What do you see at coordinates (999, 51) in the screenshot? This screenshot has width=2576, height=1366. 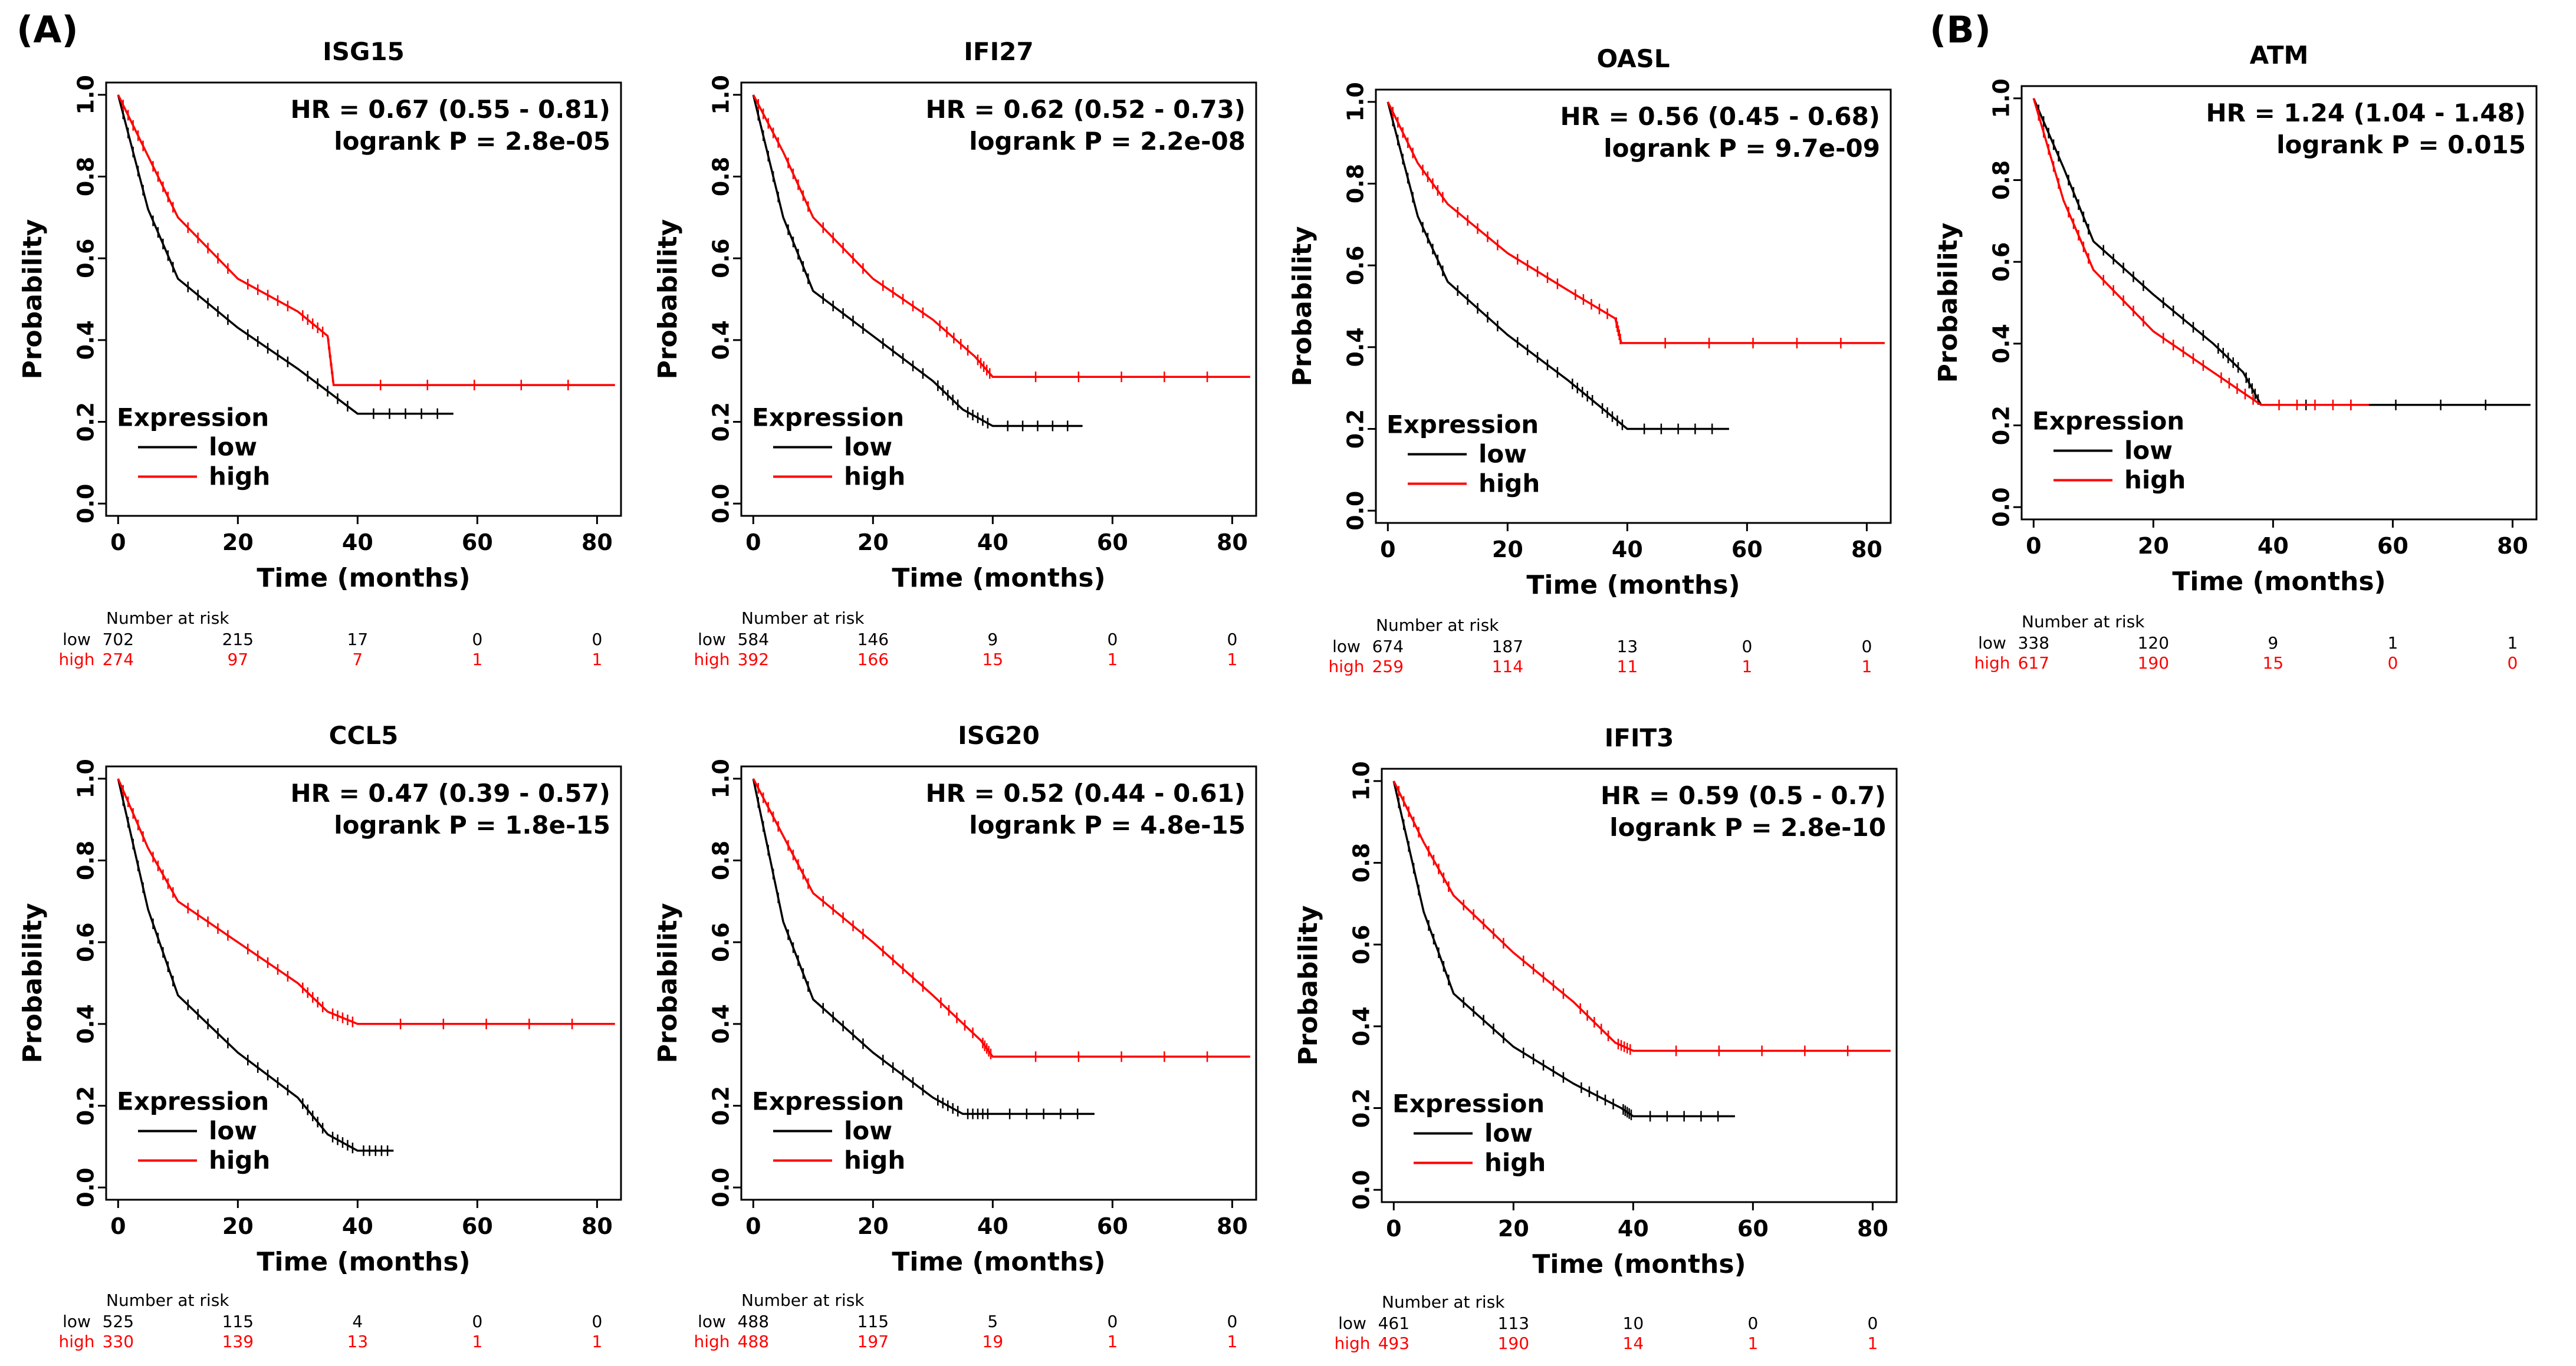 I see `chart-title: IFI27` at bounding box center [999, 51].